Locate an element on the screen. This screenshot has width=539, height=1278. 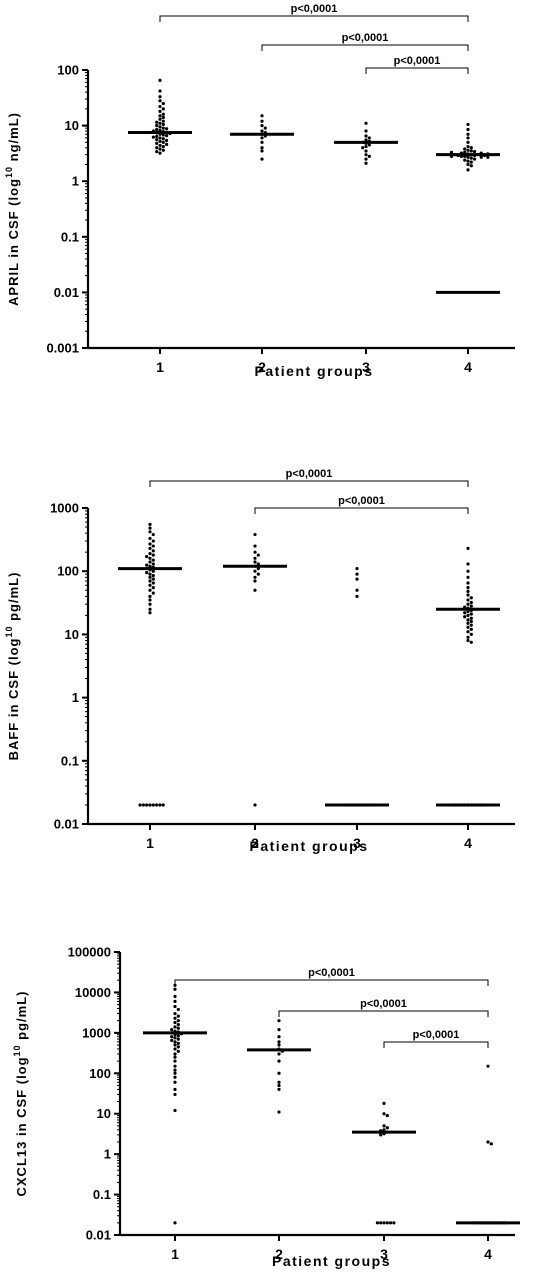
y-tick-label: 1 is located at coordinates (75, 181).